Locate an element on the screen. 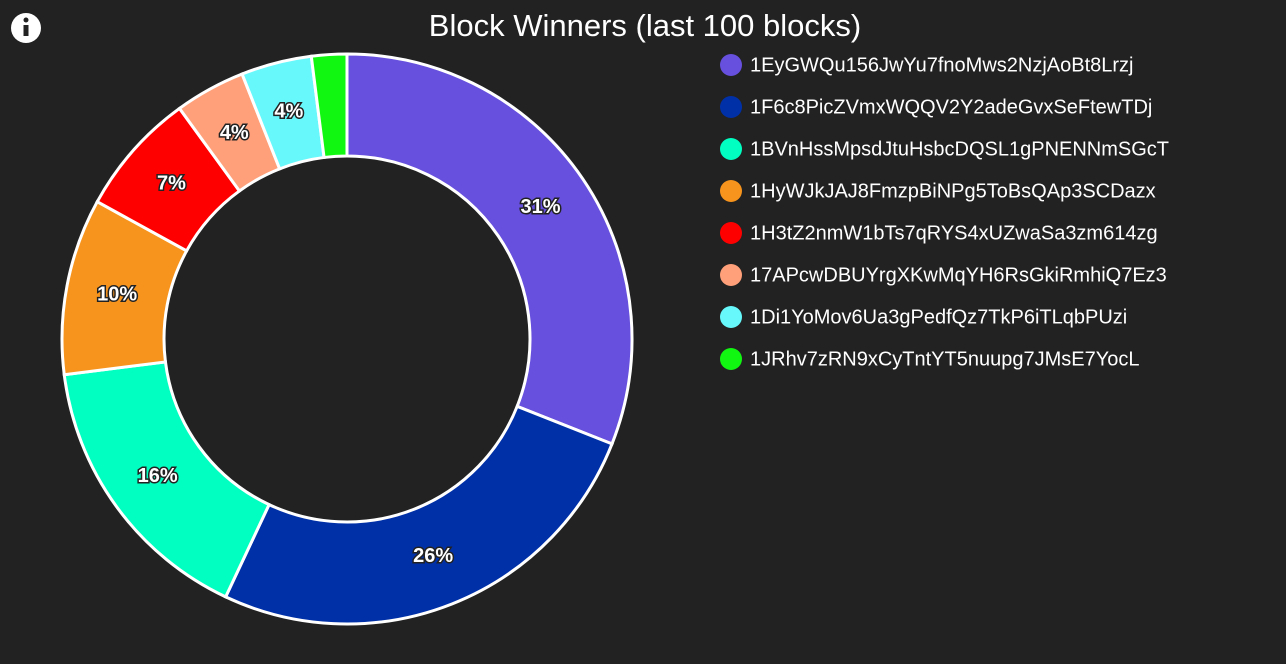 The width and height of the screenshot is (1286, 664). legend-label: 1HyWJkJAJ8FmzpBiNPg5ToBsQAp3SCDazx is located at coordinates (953, 191).